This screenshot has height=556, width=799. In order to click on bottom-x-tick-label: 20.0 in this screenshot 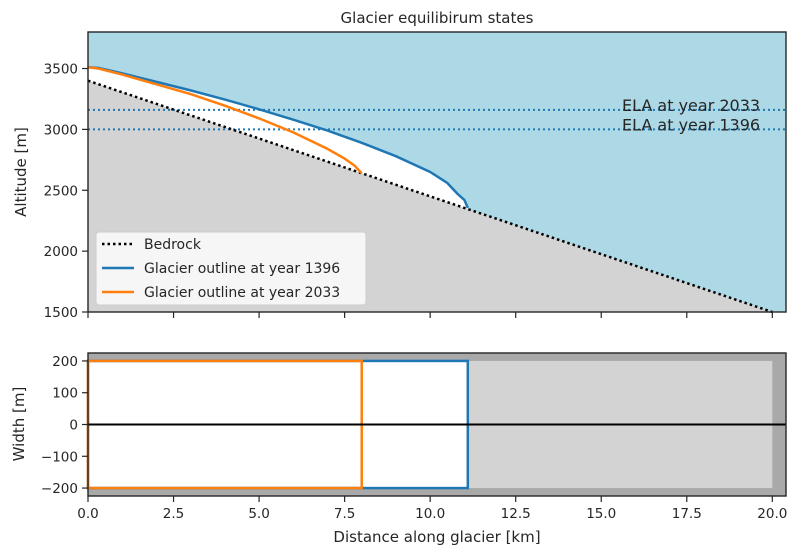, I will do `click(772, 514)`.